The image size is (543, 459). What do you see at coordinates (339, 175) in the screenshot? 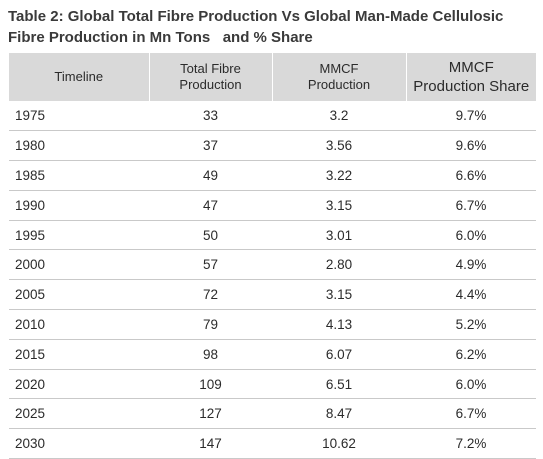
I see `cell-mmcf: 3.22` at bounding box center [339, 175].